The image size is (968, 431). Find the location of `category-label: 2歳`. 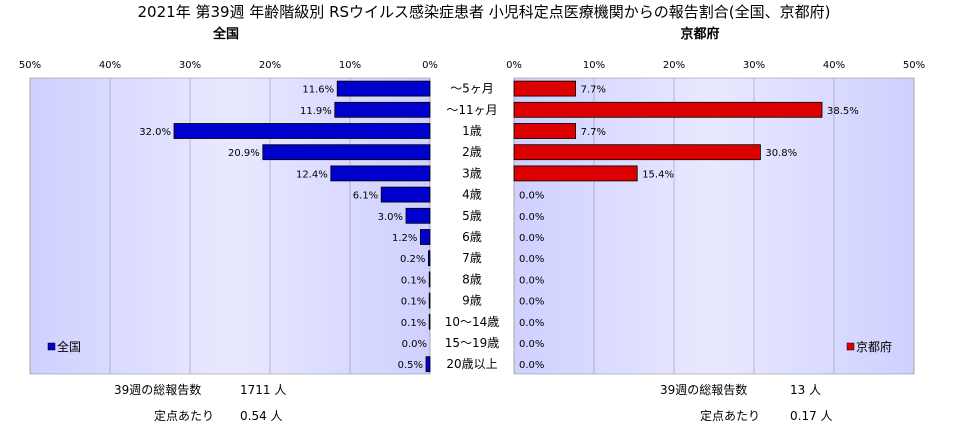

category-label: 2歳 is located at coordinates (472, 152).